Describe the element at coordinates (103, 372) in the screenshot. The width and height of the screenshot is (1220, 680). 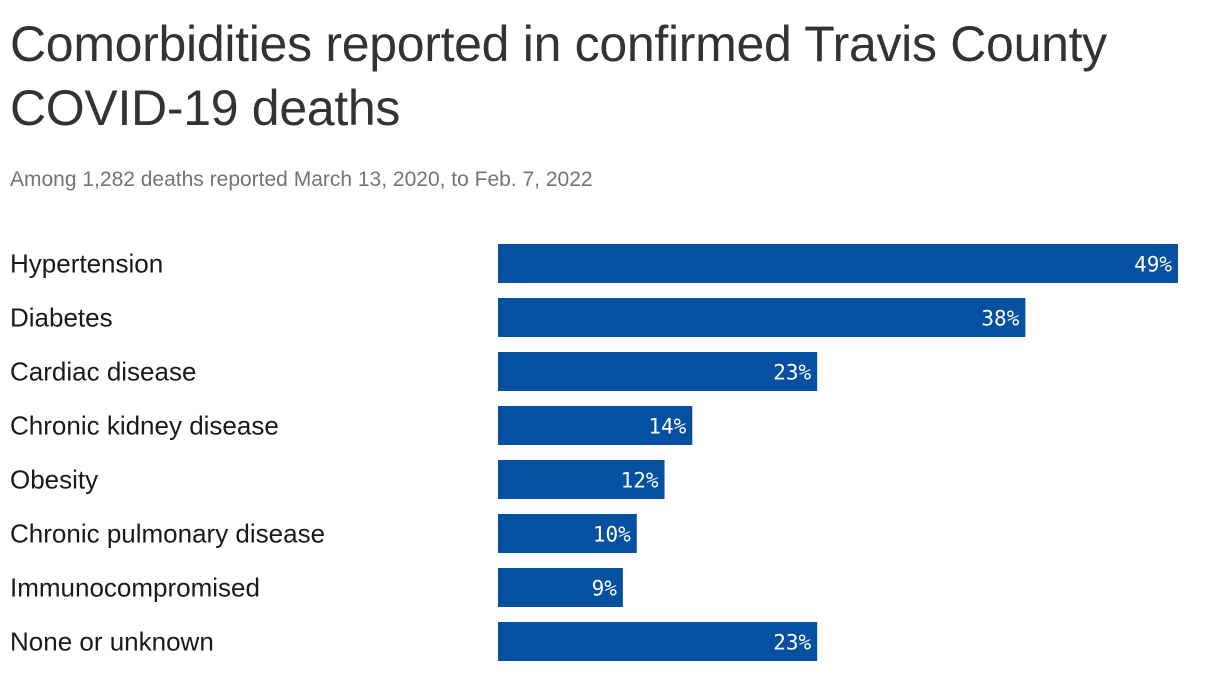
I see `category-label: Cardiac disease` at that location.